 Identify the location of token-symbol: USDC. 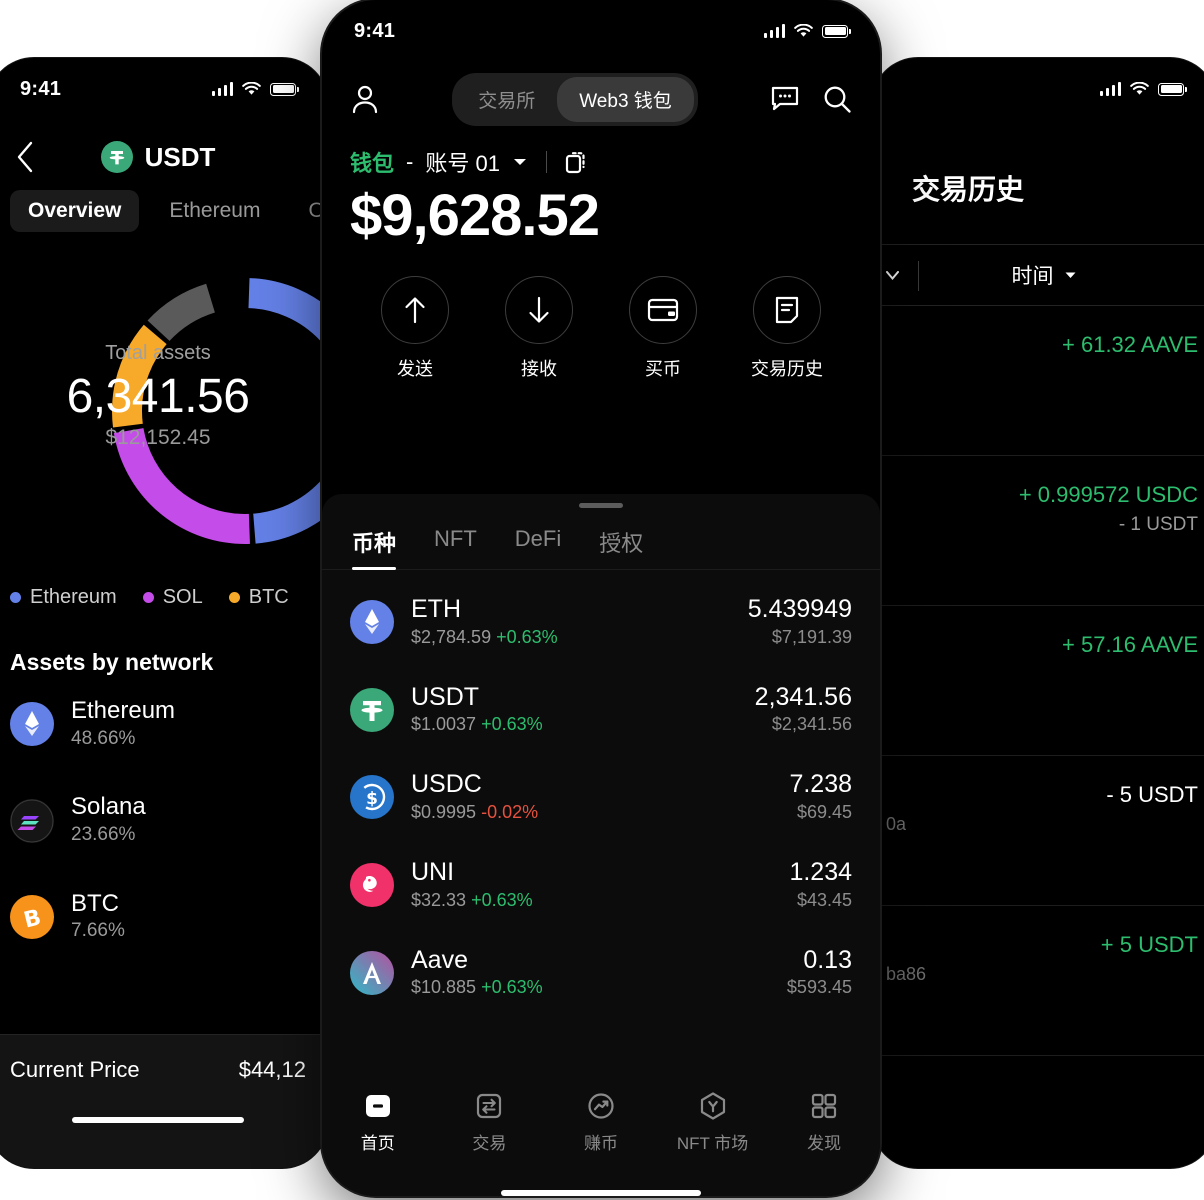
(446, 784).